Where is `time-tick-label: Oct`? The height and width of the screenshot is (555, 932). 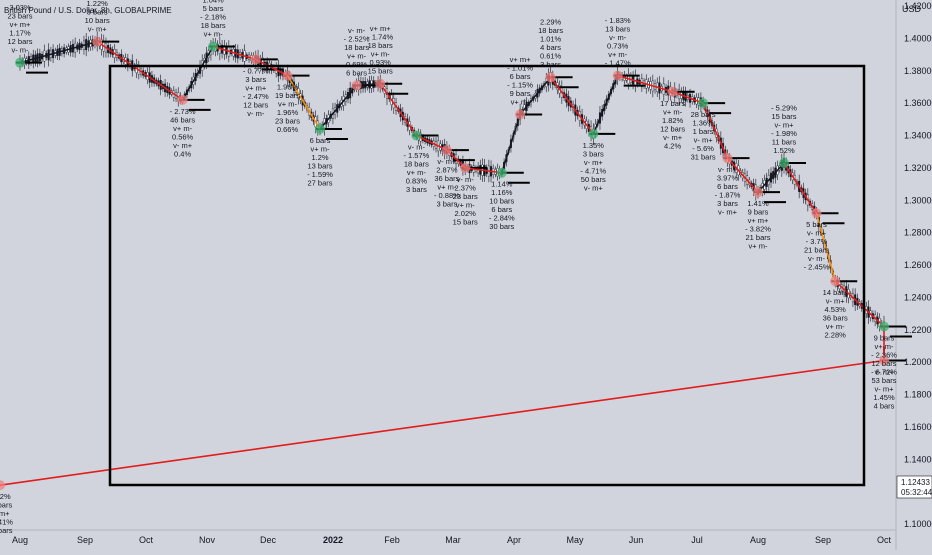 time-tick-label: Oct is located at coordinates (884, 540).